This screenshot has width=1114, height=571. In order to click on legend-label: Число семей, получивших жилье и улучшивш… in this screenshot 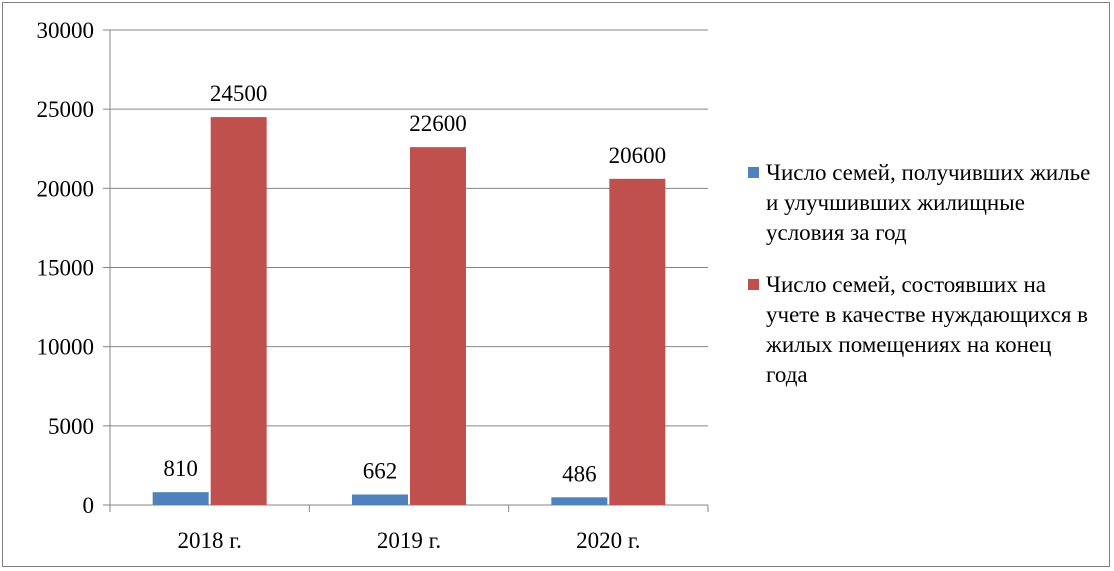, I will do `click(928, 202)`.